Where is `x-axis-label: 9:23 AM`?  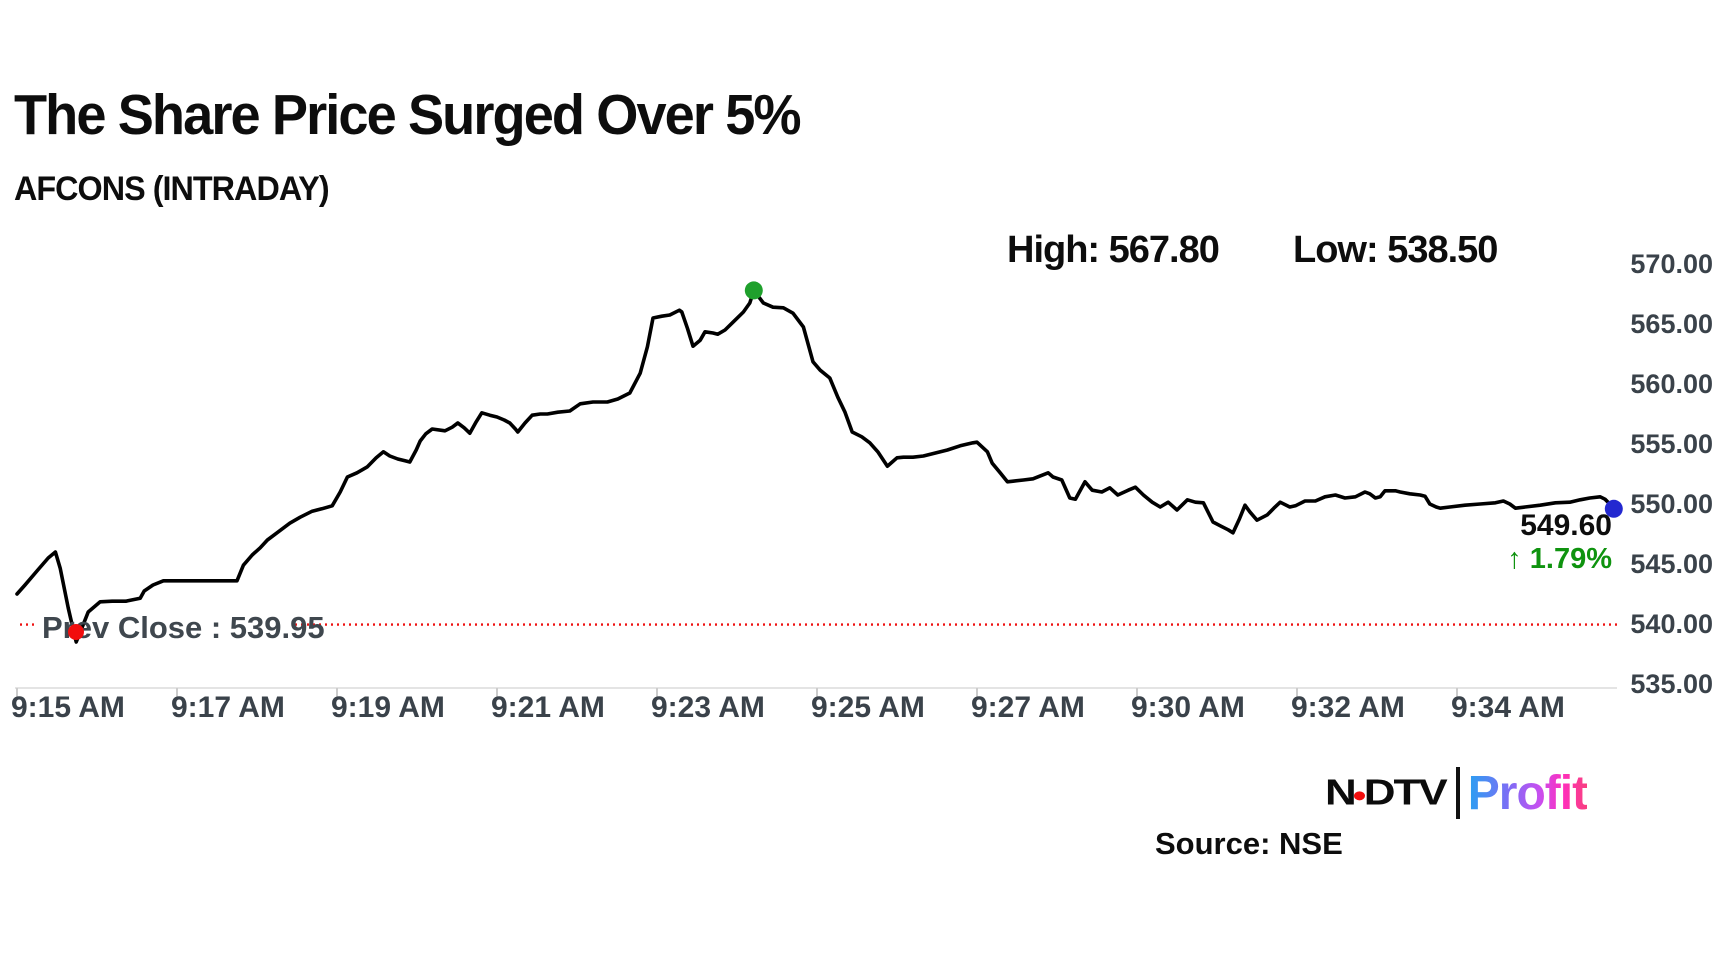 x-axis-label: 9:23 AM is located at coordinates (708, 707).